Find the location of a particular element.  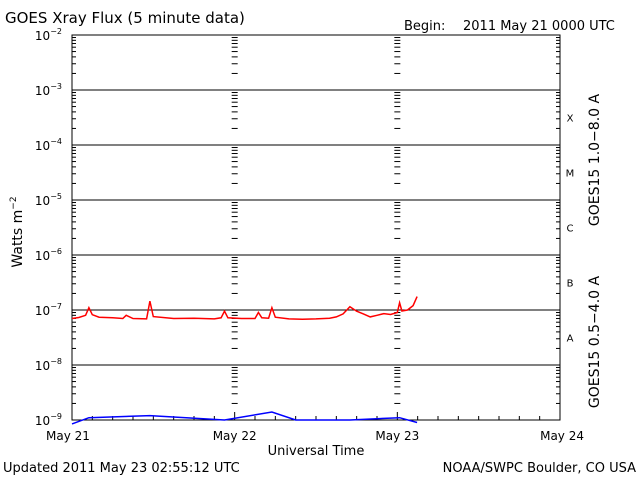

updated-timestamp: Updated 2011 May 23 02:55:12 UTC is located at coordinates (121, 468).